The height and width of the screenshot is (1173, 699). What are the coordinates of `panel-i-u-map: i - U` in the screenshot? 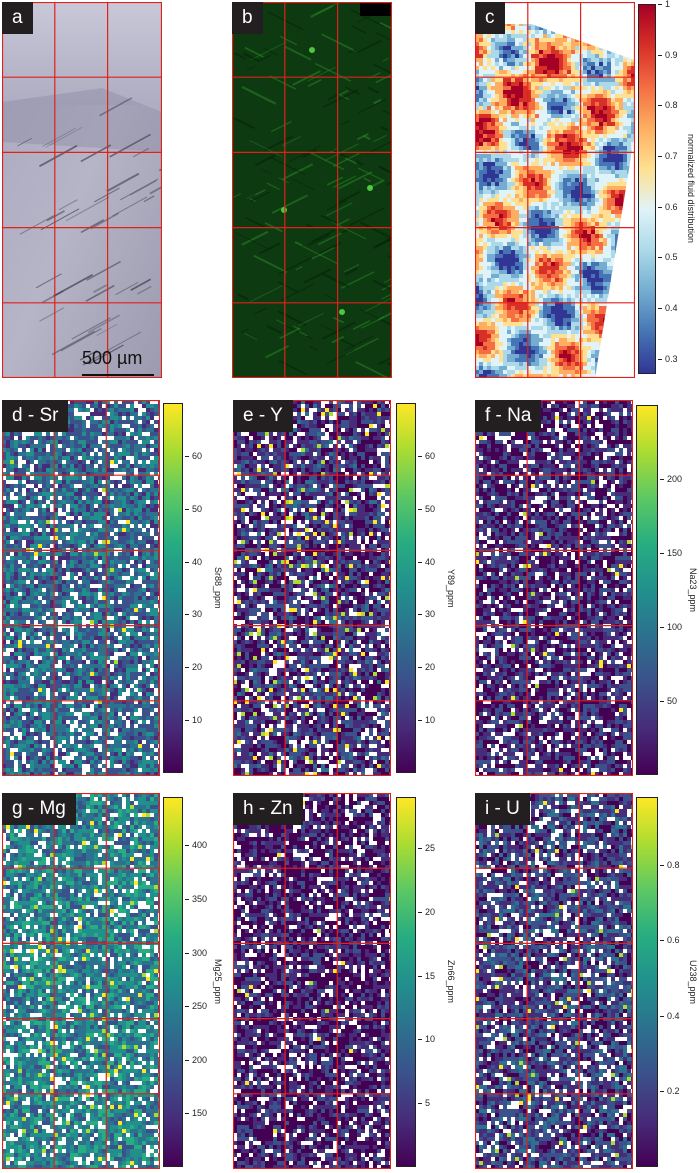 It's located at (554, 981).